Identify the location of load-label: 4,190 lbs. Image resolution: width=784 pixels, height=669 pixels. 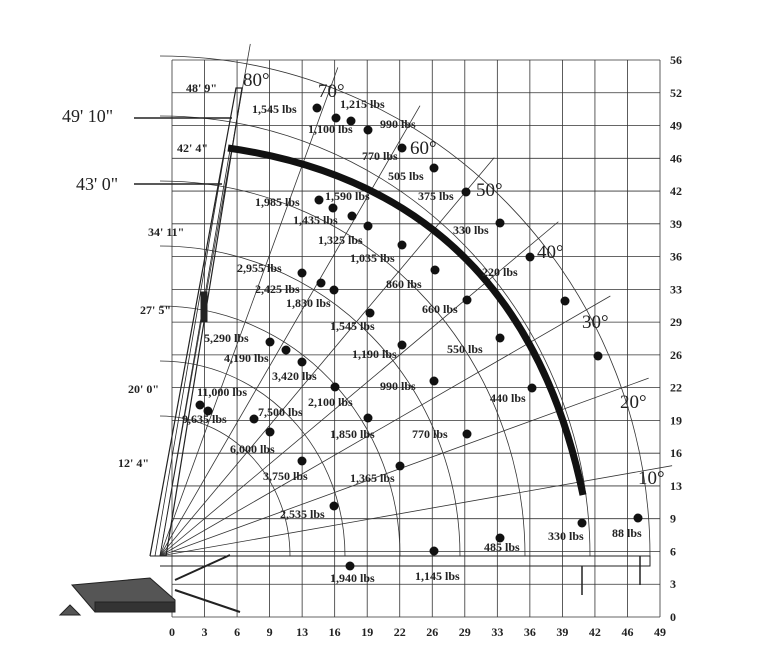
(246, 358).